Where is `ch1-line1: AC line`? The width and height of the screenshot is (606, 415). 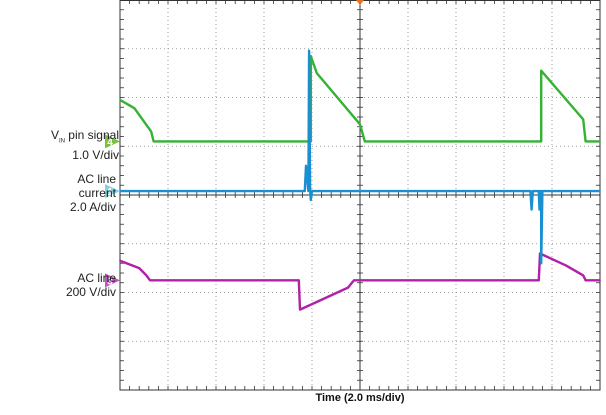
ch1-line1: AC line is located at coordinates (96, 179).